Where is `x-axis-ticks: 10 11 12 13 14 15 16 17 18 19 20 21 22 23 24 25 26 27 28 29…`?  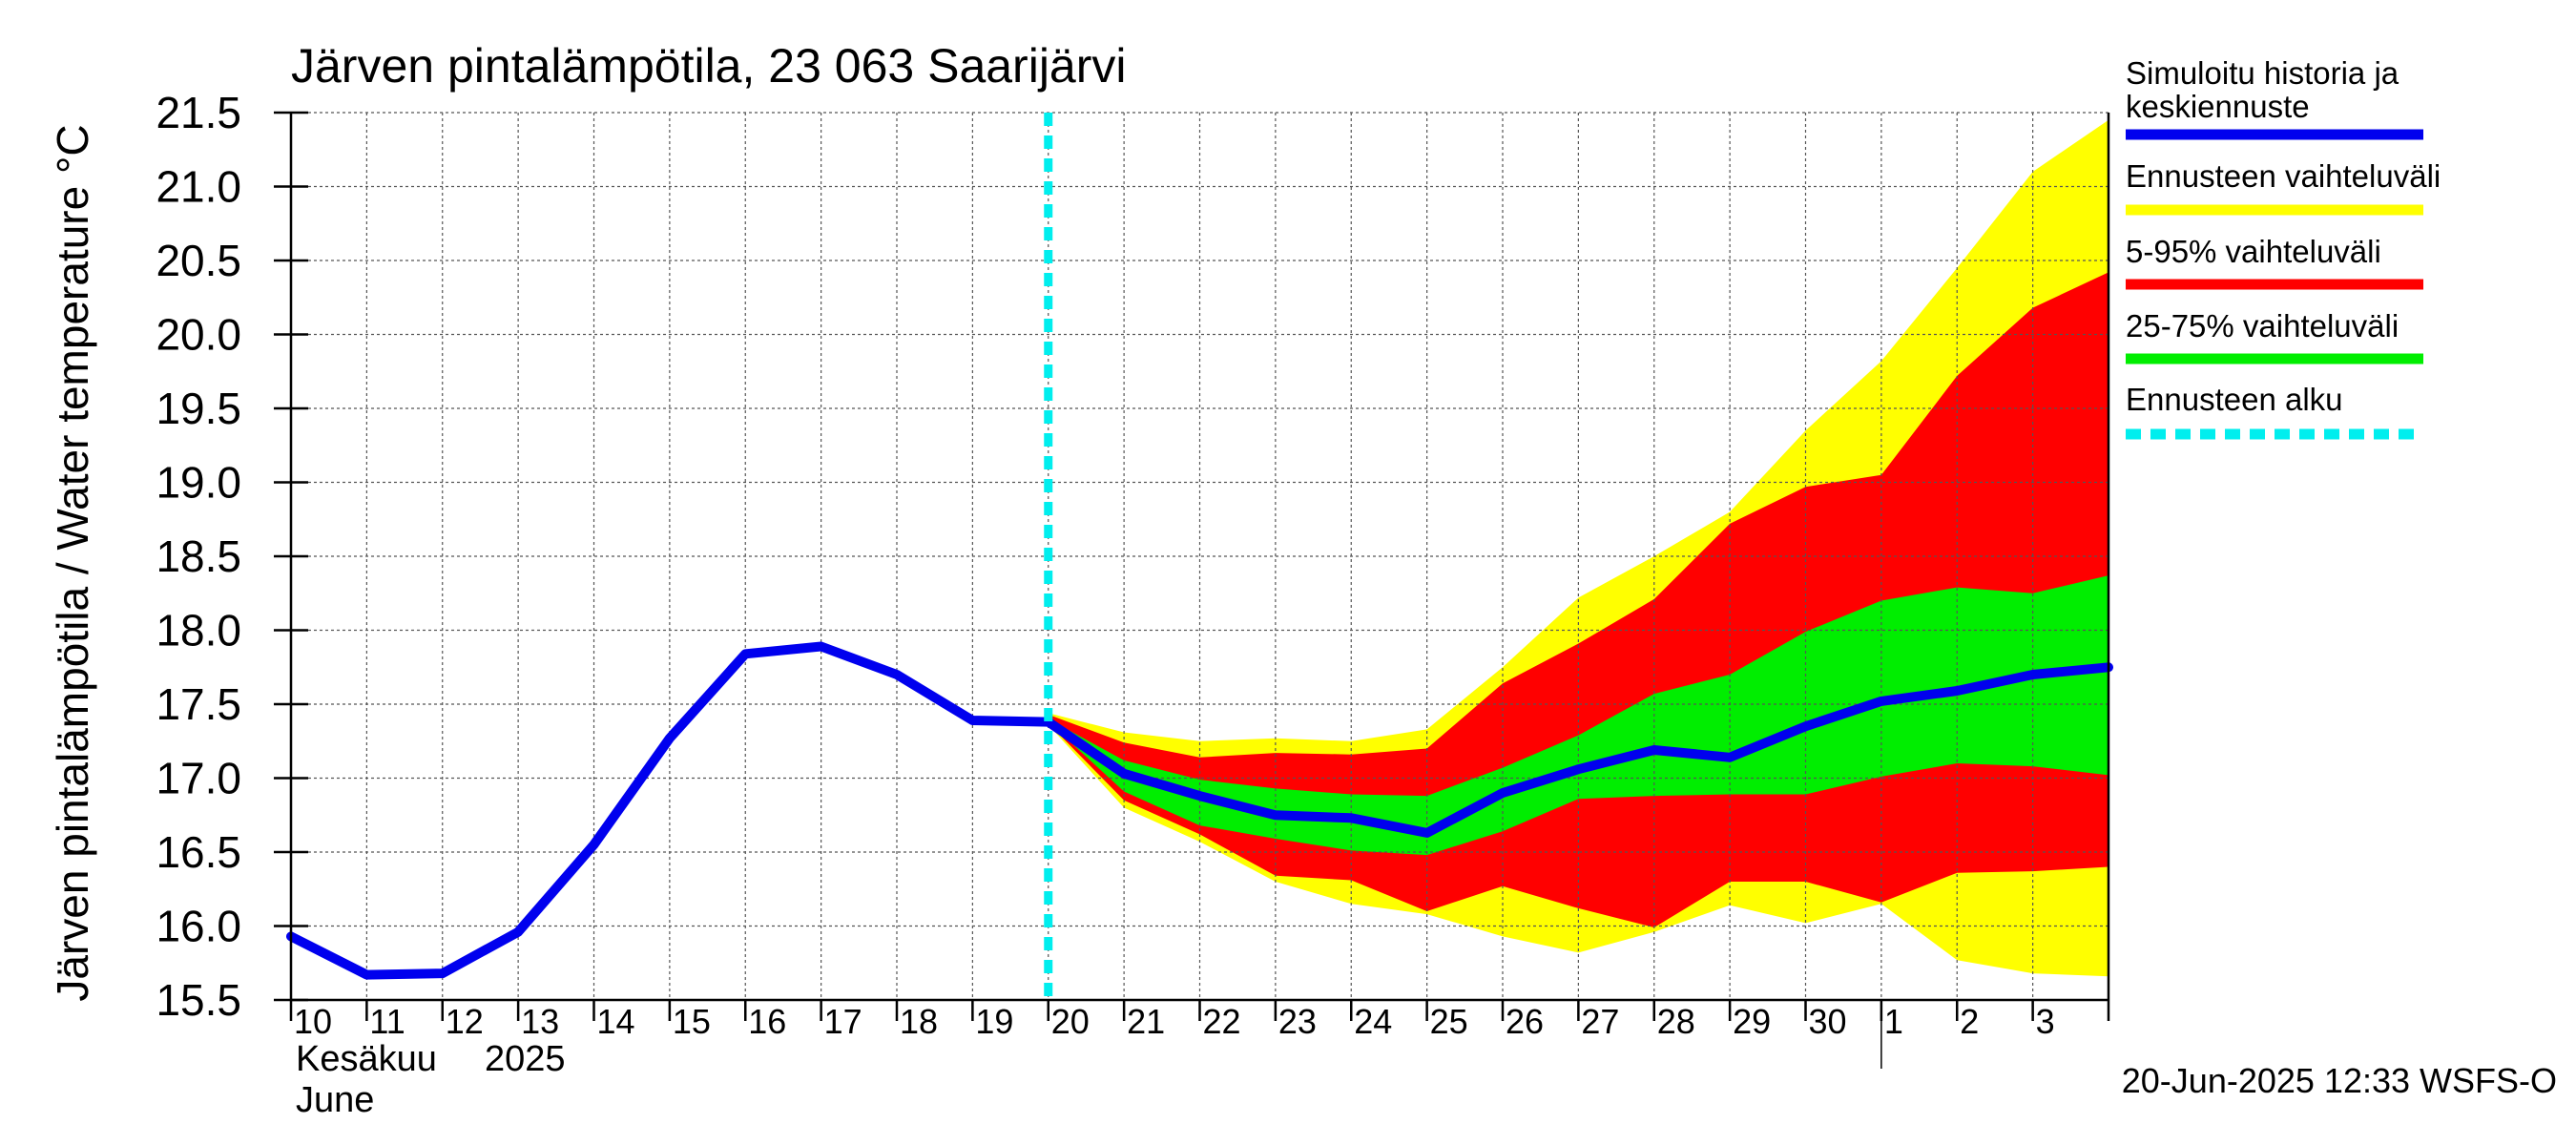
x-axis-ticks: 10 11 12 13 14 15 16 17 18 19 20 21 22 23 24 25 26 27 28 29… is located at coordinates (1199, 1034).